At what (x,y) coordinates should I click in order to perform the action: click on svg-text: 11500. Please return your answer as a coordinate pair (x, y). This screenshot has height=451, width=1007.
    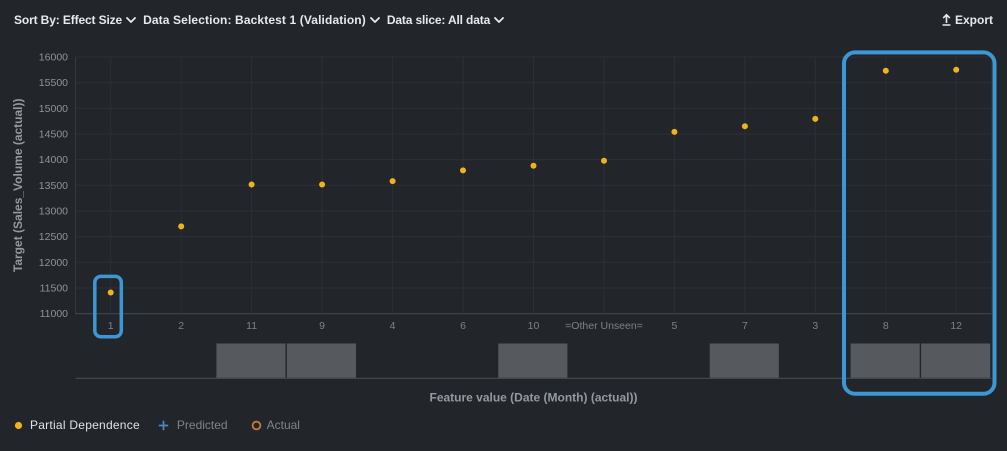
    Looking at the image, I should click on (54, 289).